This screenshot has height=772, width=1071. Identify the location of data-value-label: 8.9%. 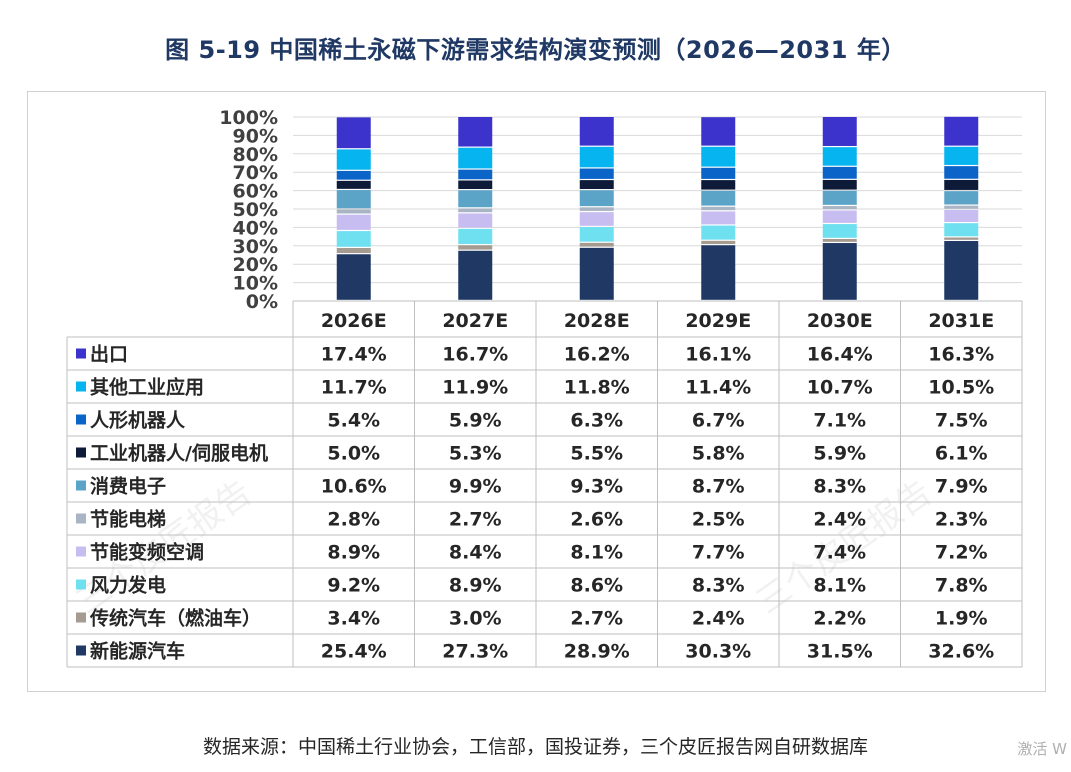
(475, 586).